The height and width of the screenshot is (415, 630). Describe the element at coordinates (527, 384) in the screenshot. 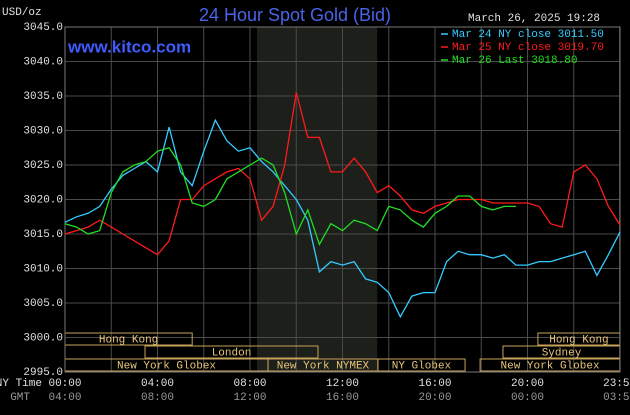

I see `x-tick-label: 20:00` at that location.